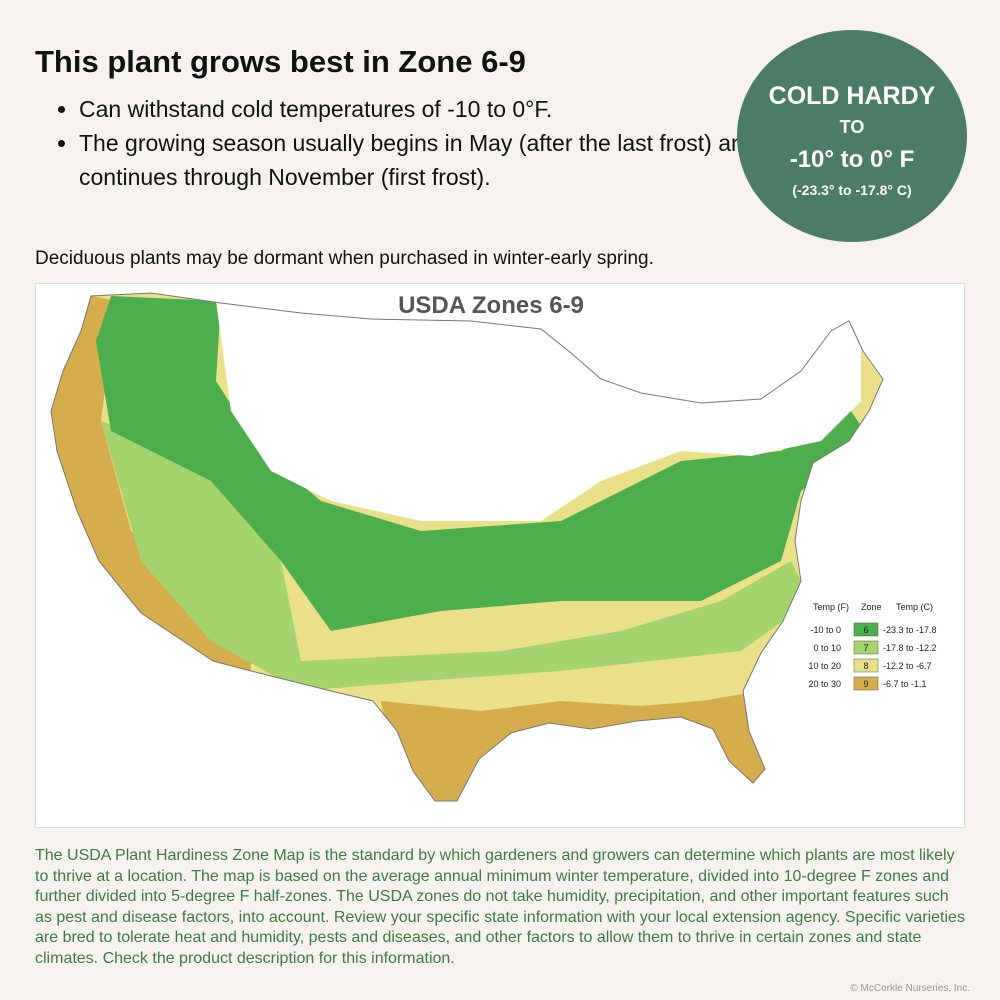  What do you see at coordinates (910, 988) in the screenshot?
I see `copyright: © McCorkle Nurseries, Inc.` at bounding box center [910, 988].